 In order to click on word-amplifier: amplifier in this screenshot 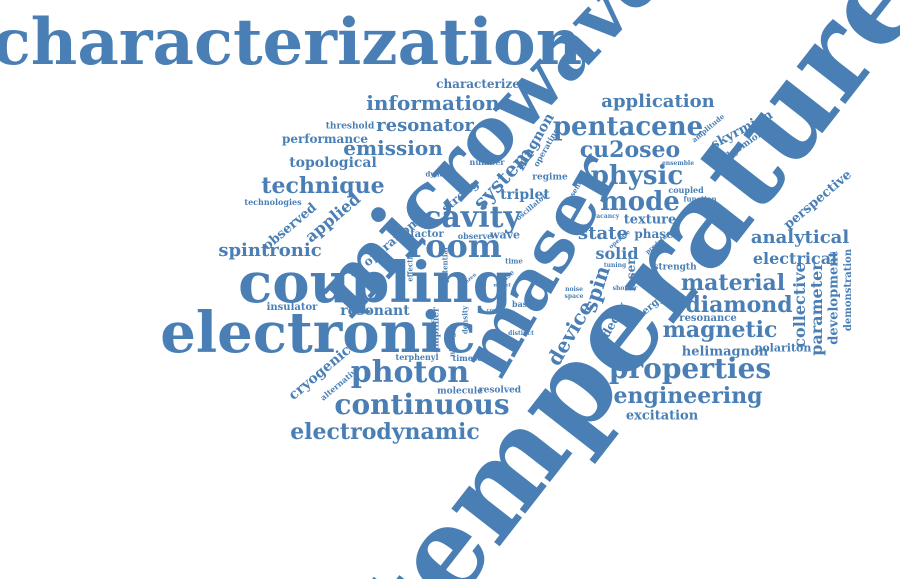, I will do `click(436, 330)`.